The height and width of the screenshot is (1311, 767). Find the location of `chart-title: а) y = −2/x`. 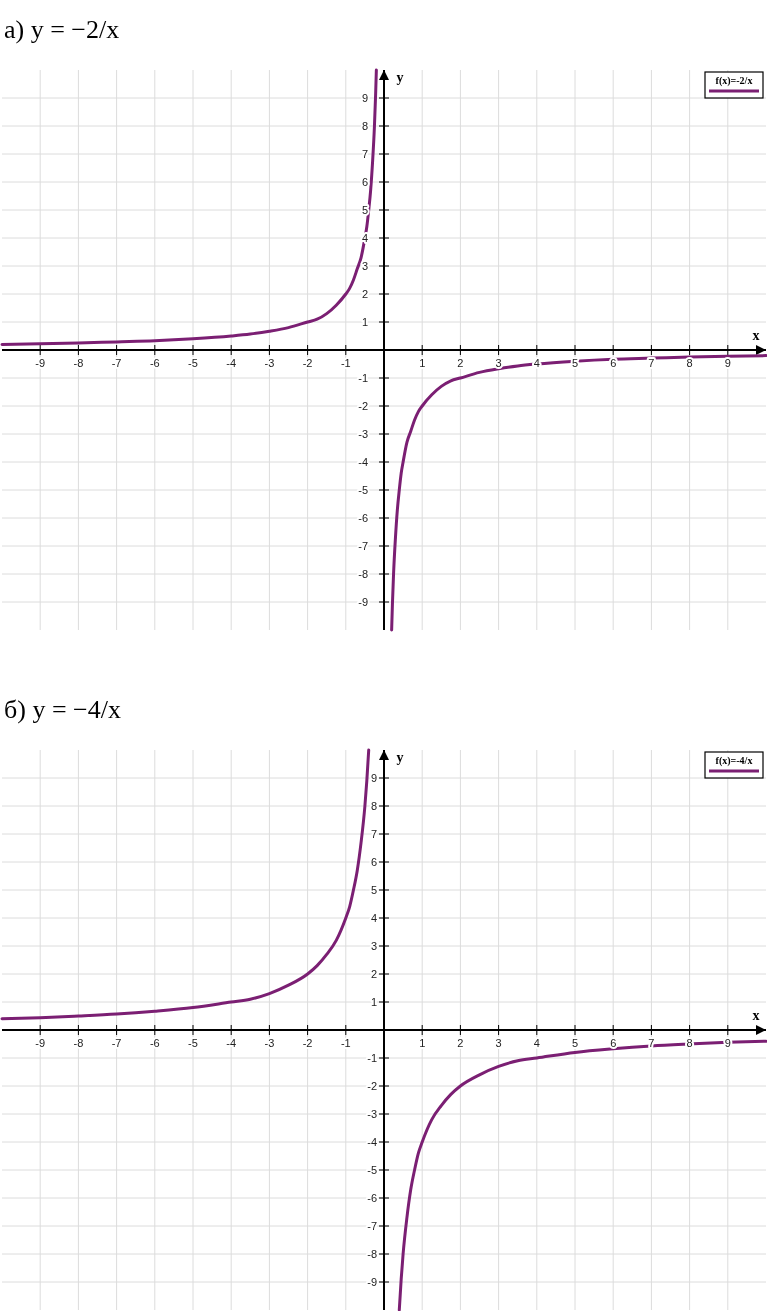

chart-title: а) y = −2/x is located at coordinates (62, 29).